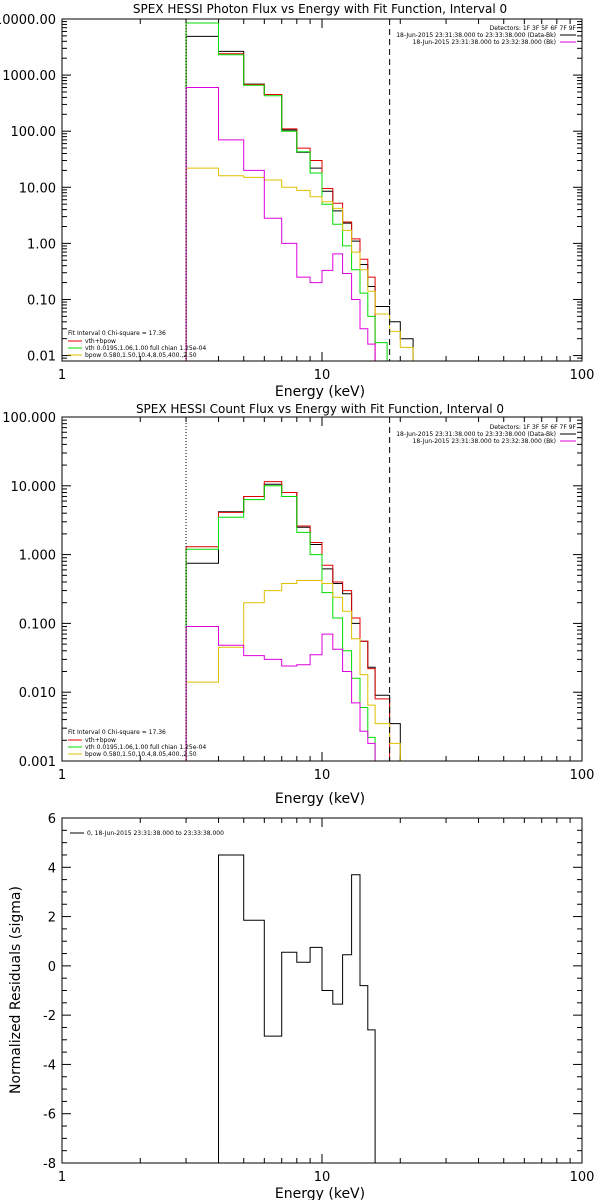 This screenshot has width=600, height=1200. What do you see at coordinates (320, 799) in the screenshot?
I see `count-x-axis-label: Energy (keV)` at bounding box center [320, 799].